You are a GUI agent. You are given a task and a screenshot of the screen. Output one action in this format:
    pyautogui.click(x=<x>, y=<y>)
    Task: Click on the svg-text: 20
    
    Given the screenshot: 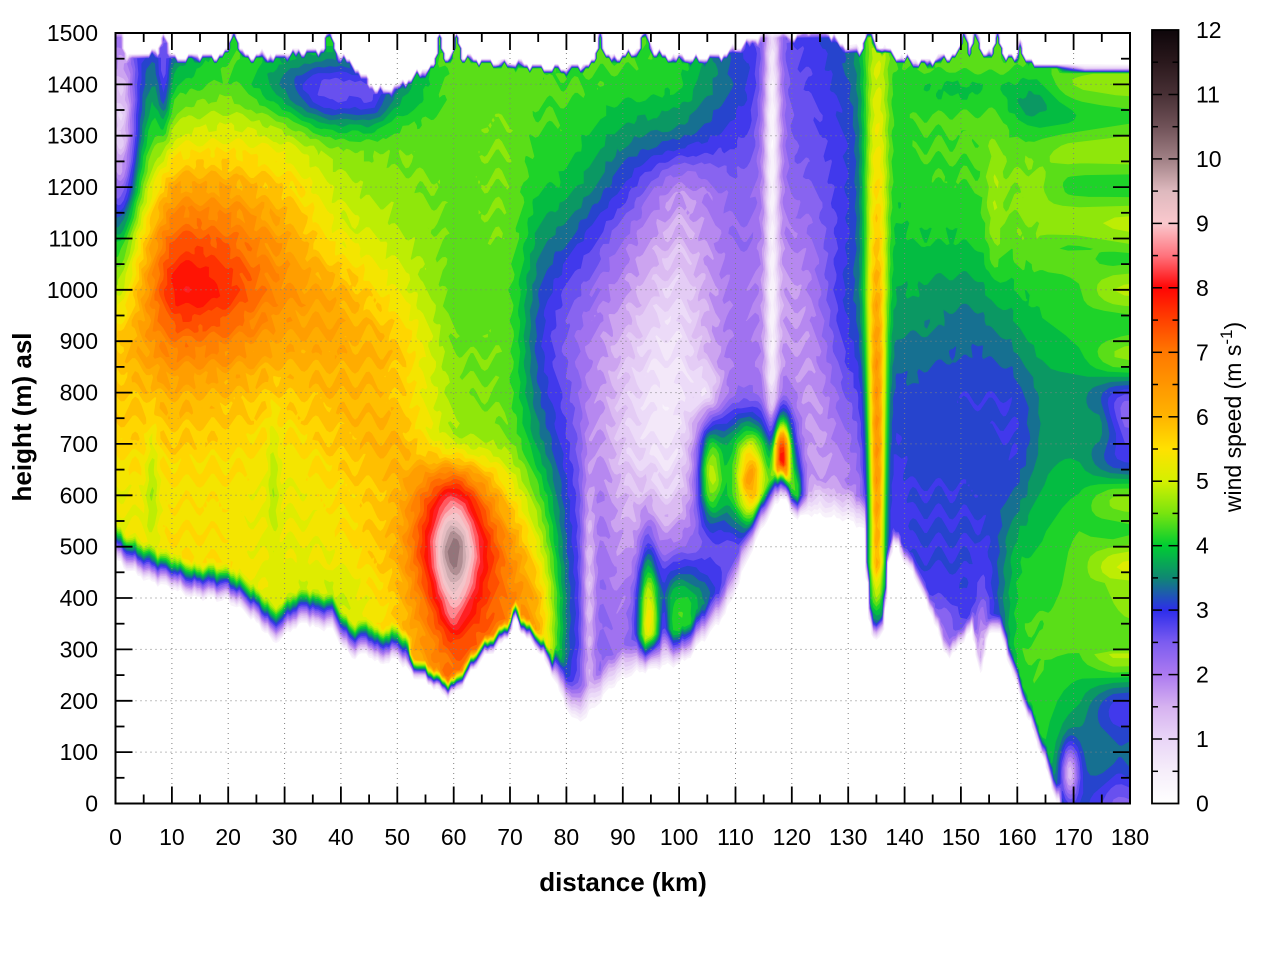 What is the action you would take?
    pyautogui.click(x=228, y=837)
    